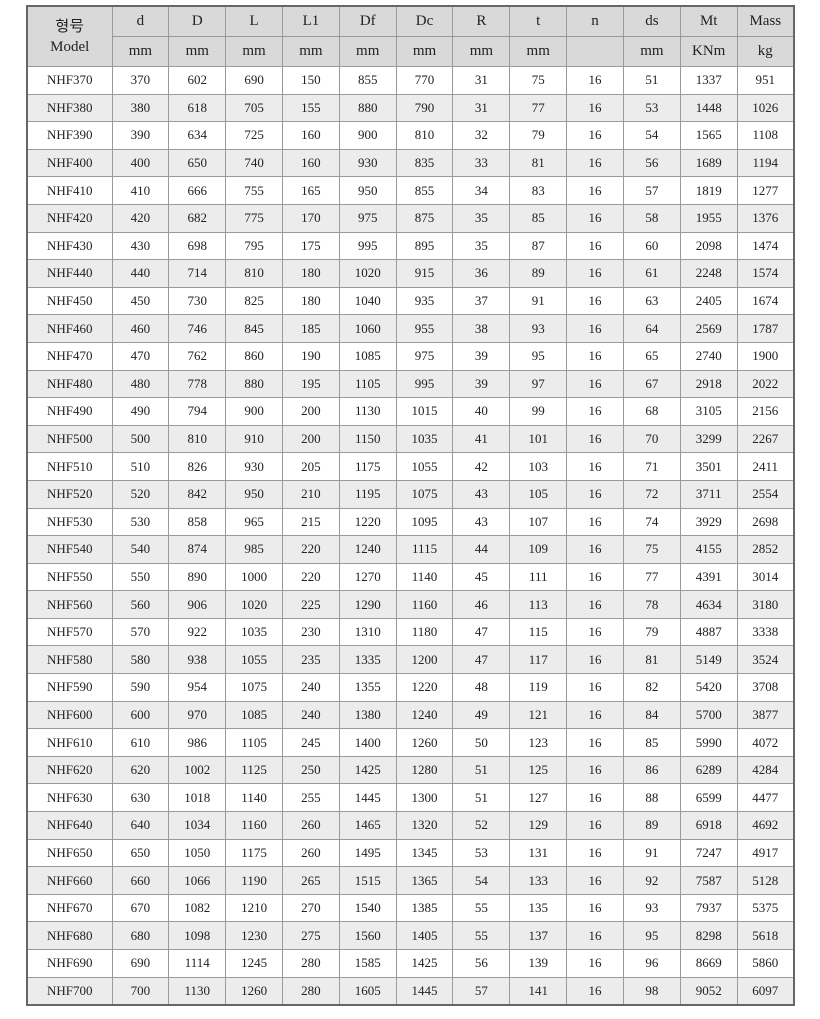  Describe the element at coordinates (651, 604) in the screenshot. I see `value-cell: 78` at that location.